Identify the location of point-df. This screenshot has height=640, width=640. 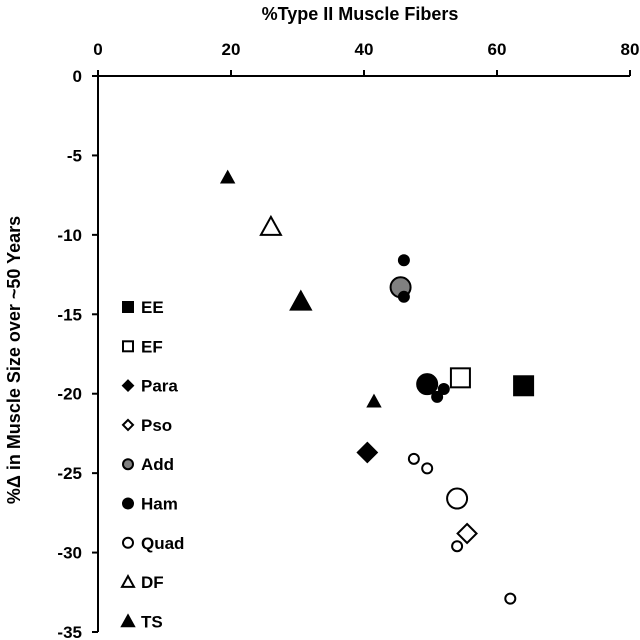
(271, 225).